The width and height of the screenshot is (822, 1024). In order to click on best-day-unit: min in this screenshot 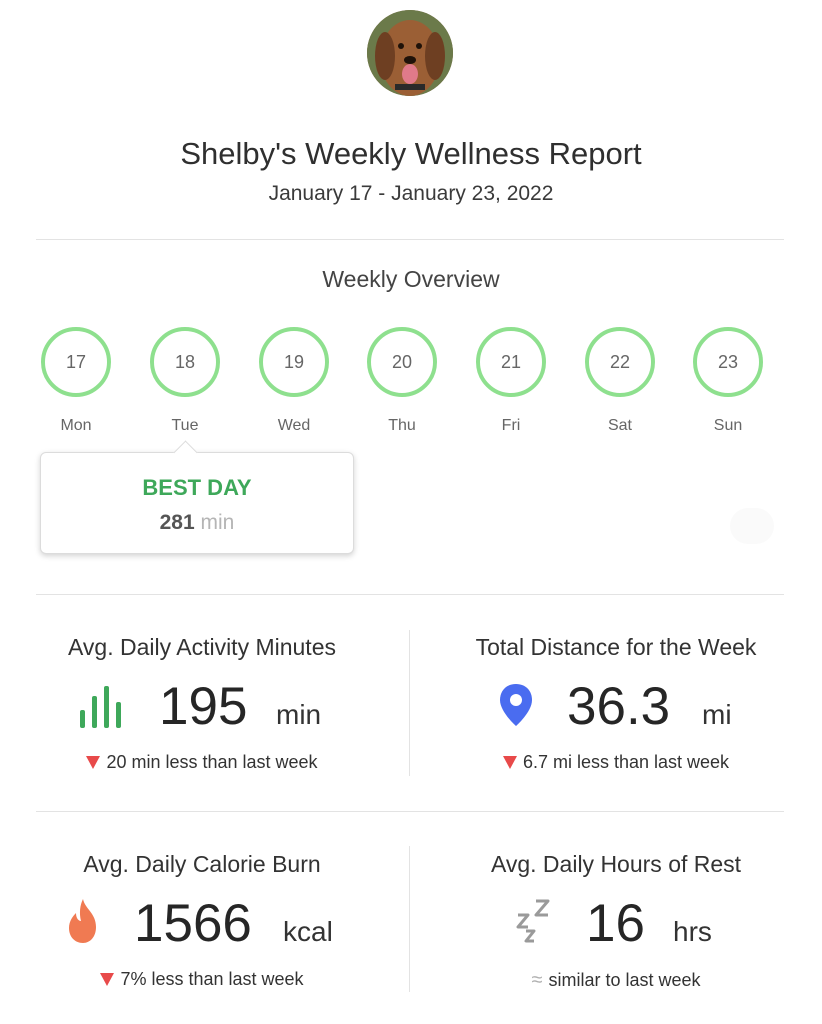, I will do `click(217, 522)`.